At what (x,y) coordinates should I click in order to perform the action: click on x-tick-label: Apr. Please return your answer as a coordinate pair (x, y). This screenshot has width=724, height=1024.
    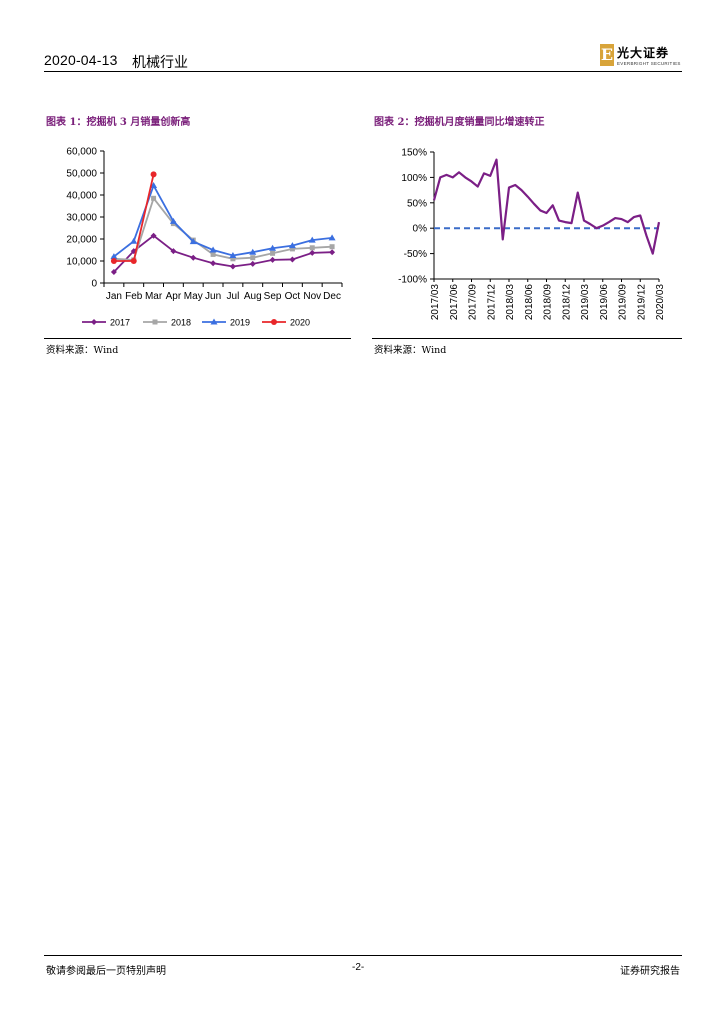
    Looking at the image, I should click on (174, 296).